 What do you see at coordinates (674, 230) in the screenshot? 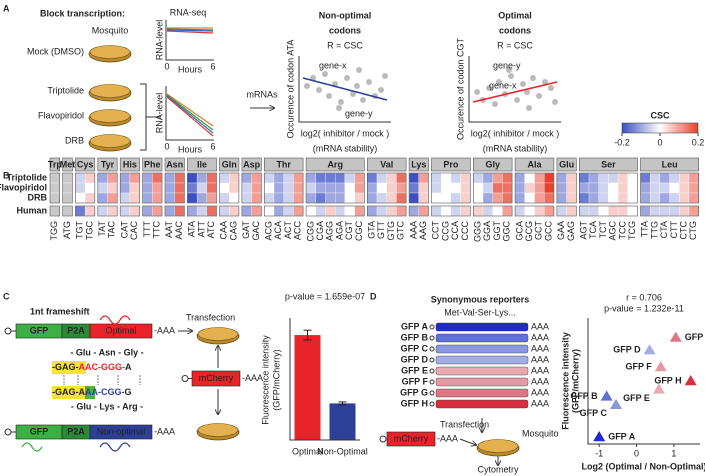
I see `codon-label: CTT` at bounding box center [674, 230].